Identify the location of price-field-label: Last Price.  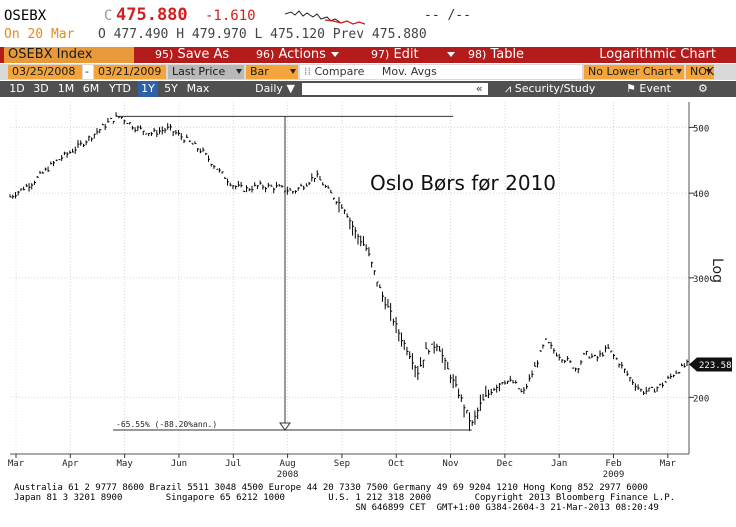
(199, 71).